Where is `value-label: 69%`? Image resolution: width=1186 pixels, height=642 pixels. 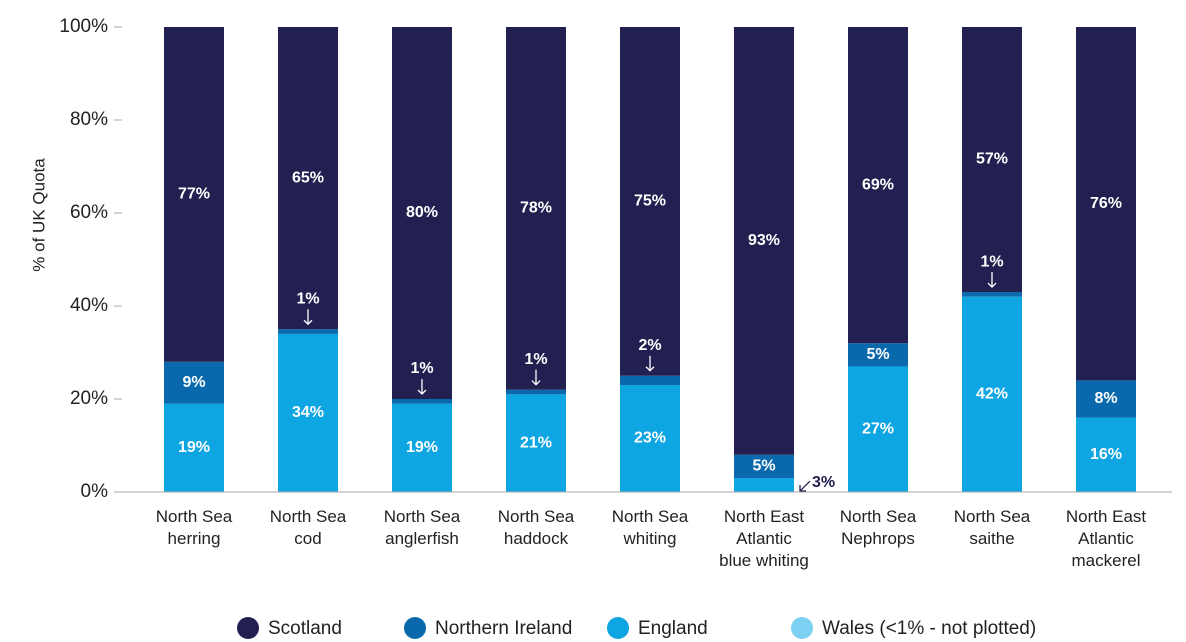
value-label: 69% is located at coordinates (878, 184).